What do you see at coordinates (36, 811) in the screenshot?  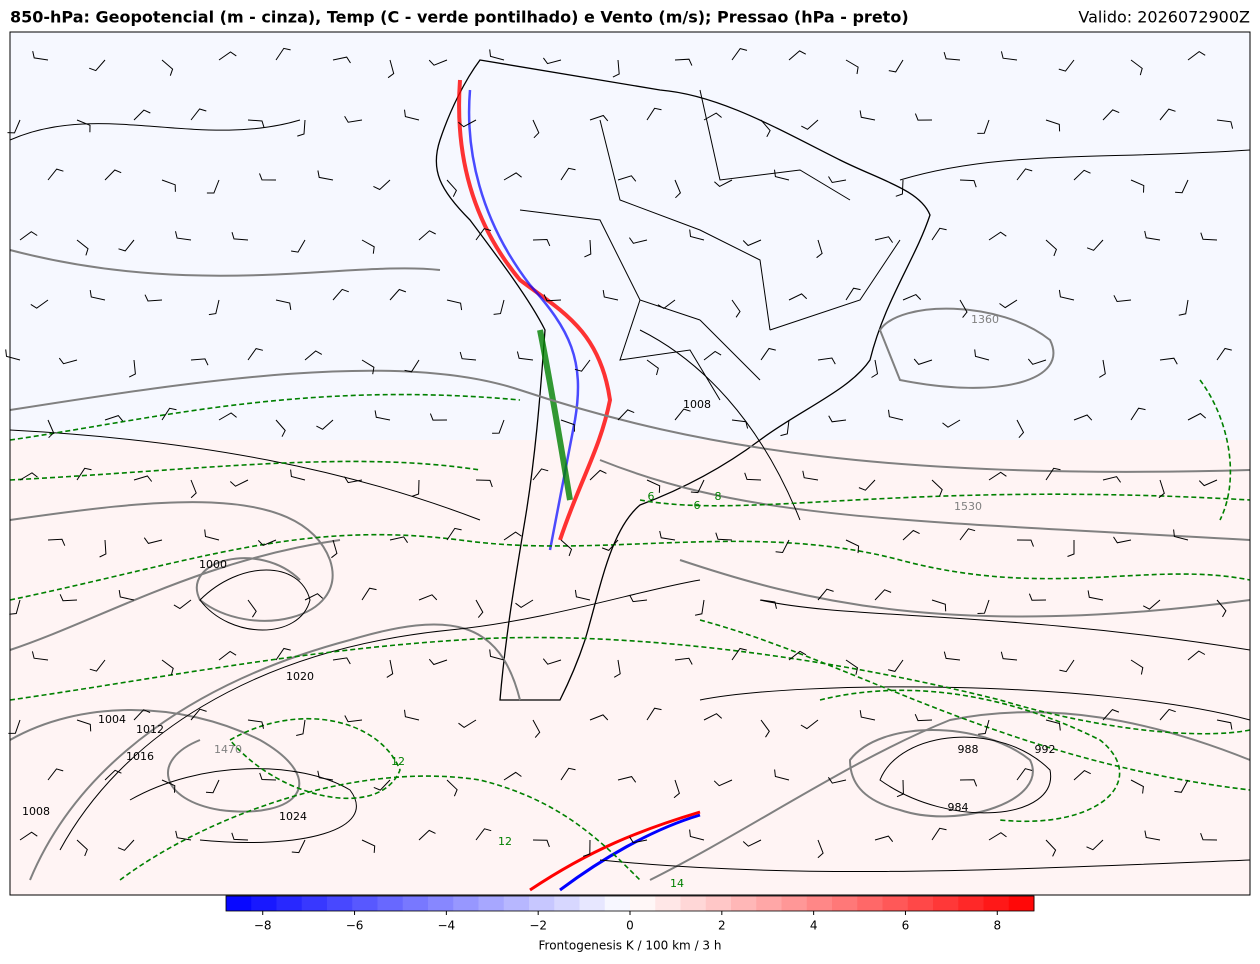 I see `contour-label: 1008` at bounding box center [36, 811].